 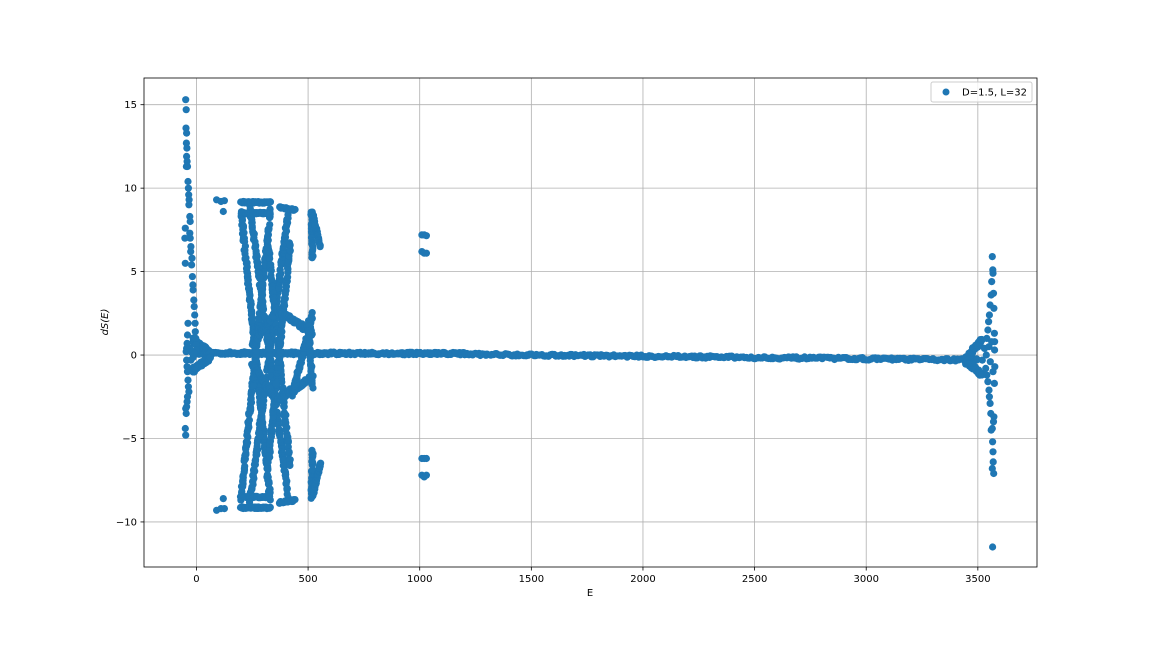 What do you see at coordinates (308, 579) in the screenshot?
I see `x-tick-label: 500` at bounding box center [308, 579].